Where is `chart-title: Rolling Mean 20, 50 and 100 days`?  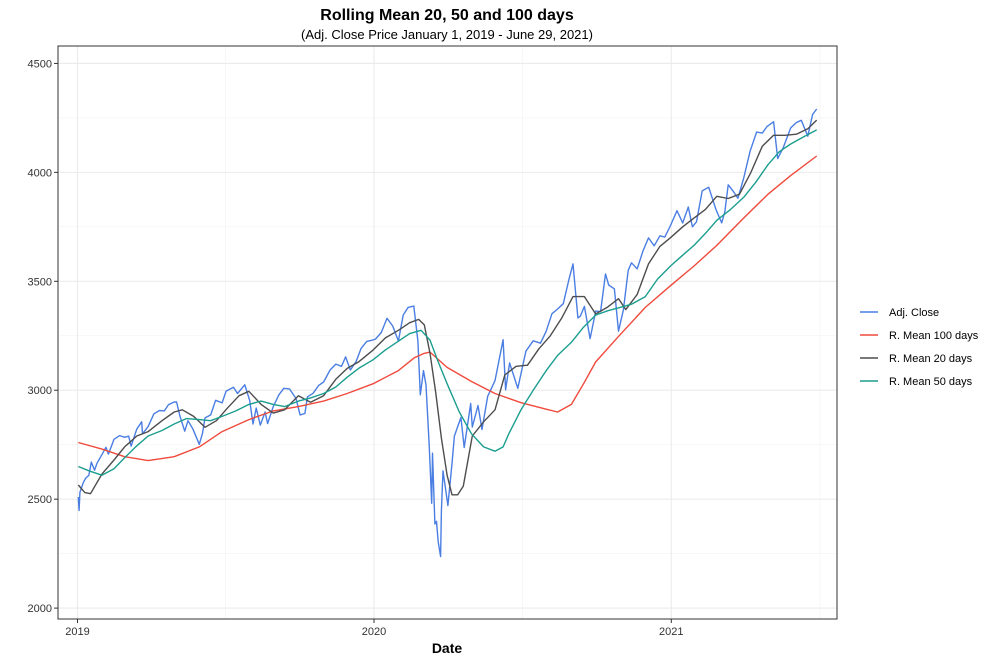 chart-title: Rolling Mean 20, 50 and 100 days is located at coordinates (447, 15).